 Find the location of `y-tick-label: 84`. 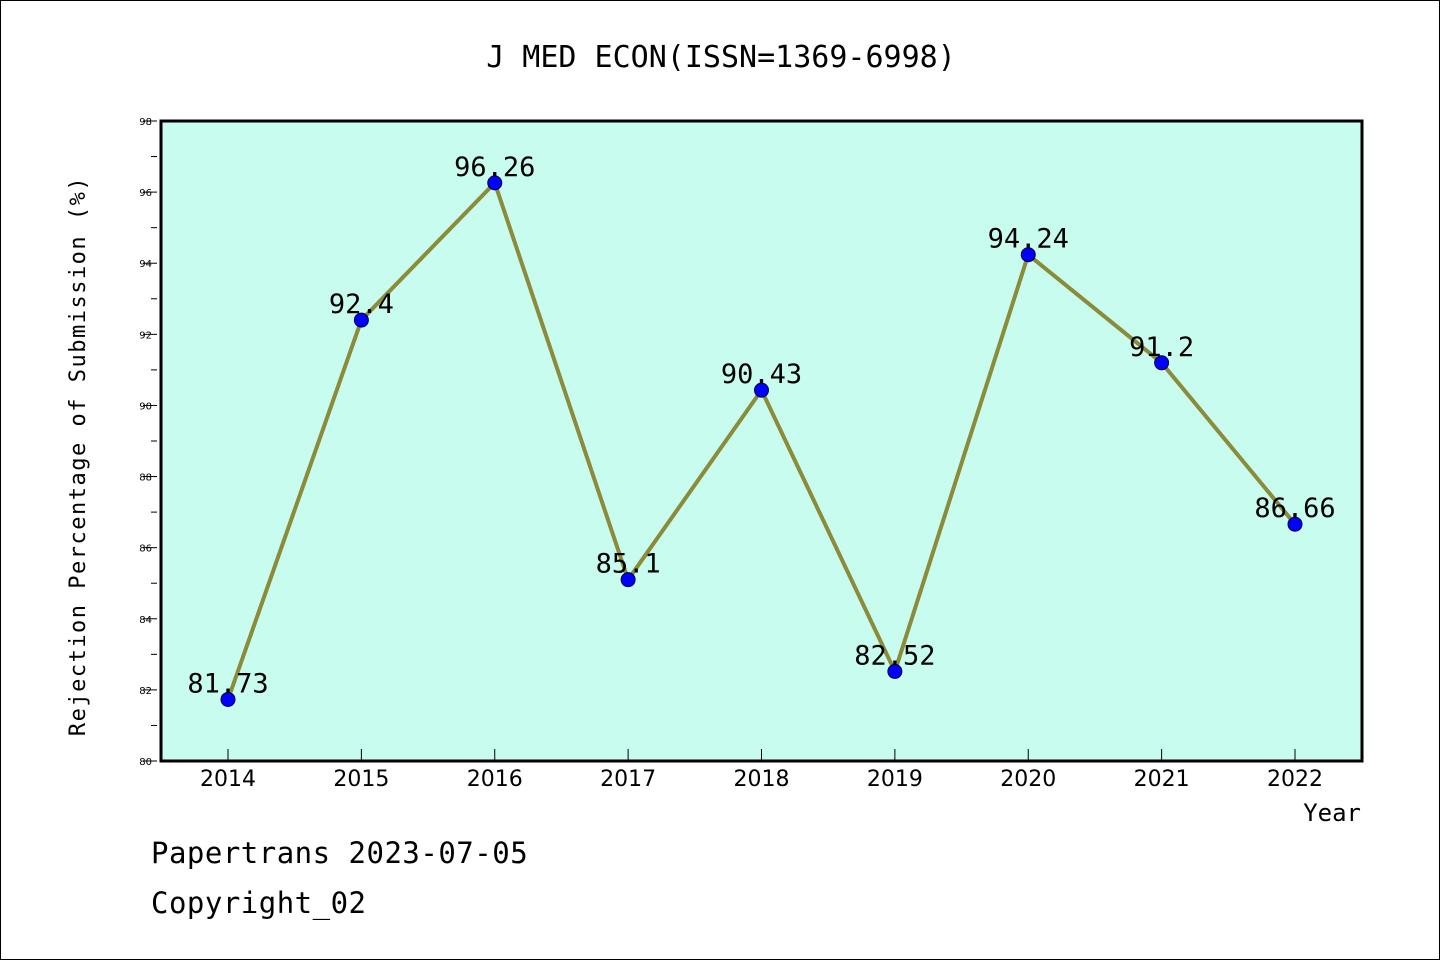

y-tick-label: 84 is located at coordinates (145, 620).